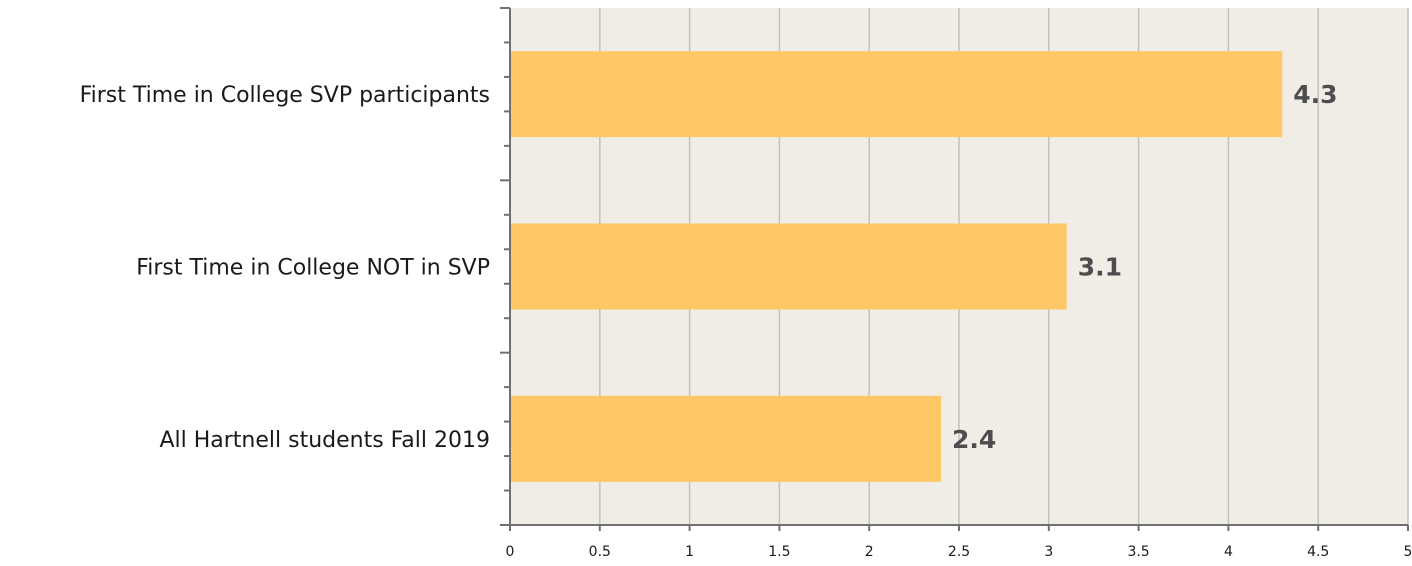  Describe the element at coordinates (1138, 552) in the screenshot. I see `x-tick-label: 3.5` at that location.